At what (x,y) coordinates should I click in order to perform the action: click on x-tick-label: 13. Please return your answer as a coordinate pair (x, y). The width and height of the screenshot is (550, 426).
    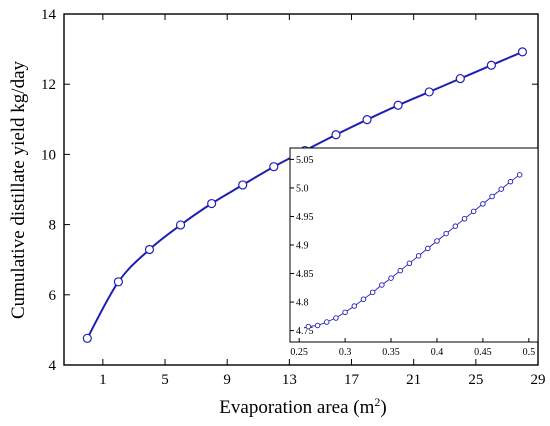
    Looking at the image, I should click on (289, 380).